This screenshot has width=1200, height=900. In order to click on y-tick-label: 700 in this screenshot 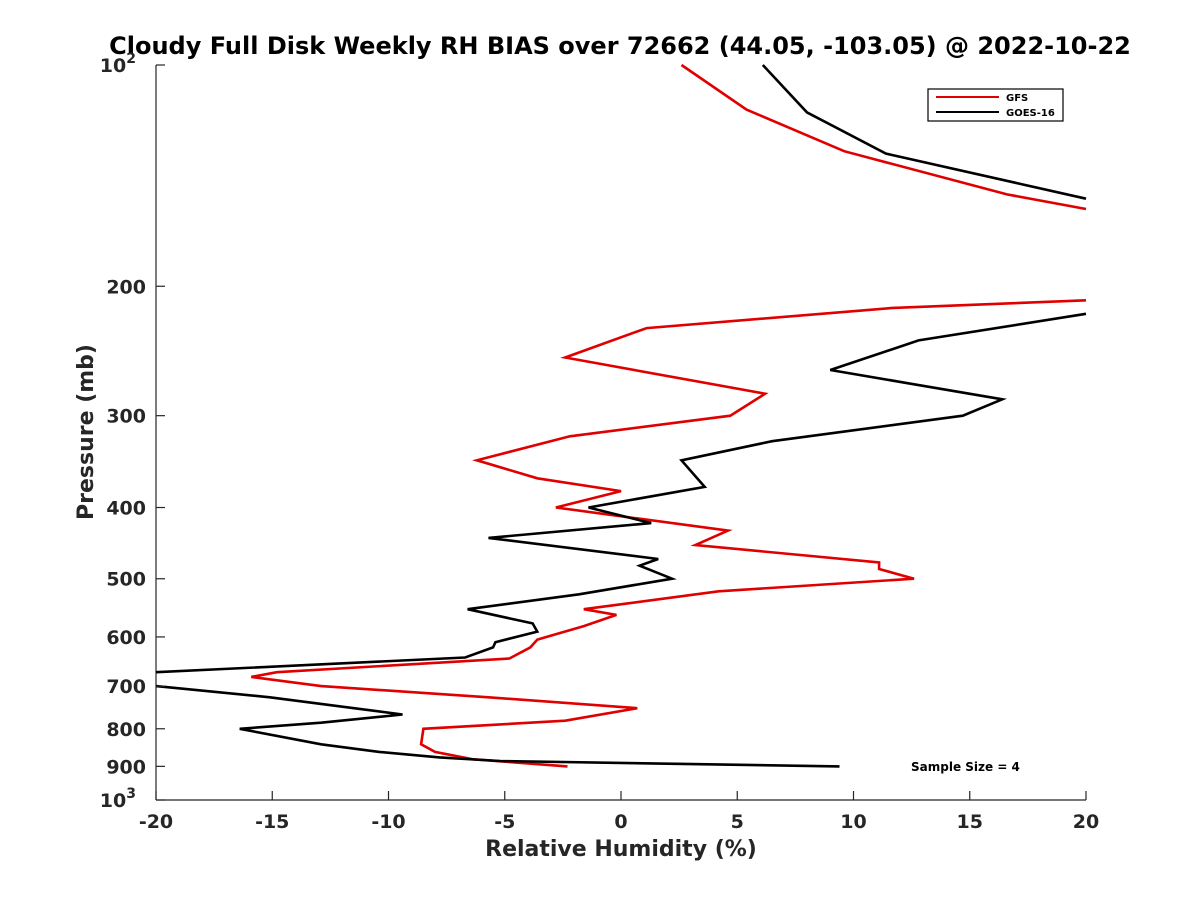, I will do `click(126, 687)`.